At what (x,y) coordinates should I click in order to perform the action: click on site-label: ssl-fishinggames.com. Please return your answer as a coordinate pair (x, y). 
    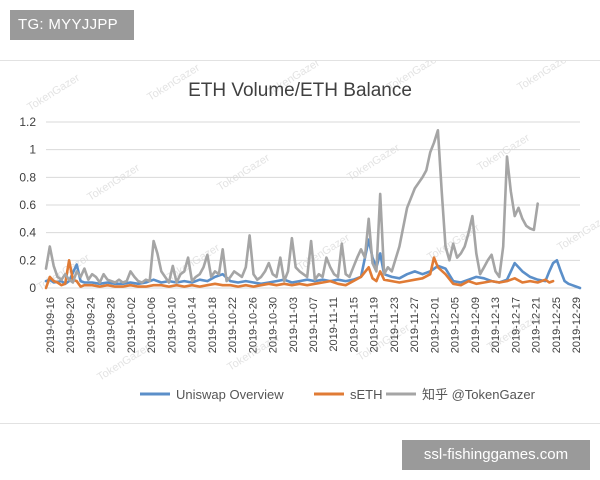
    Looking at the image, I should click on (496, 455).